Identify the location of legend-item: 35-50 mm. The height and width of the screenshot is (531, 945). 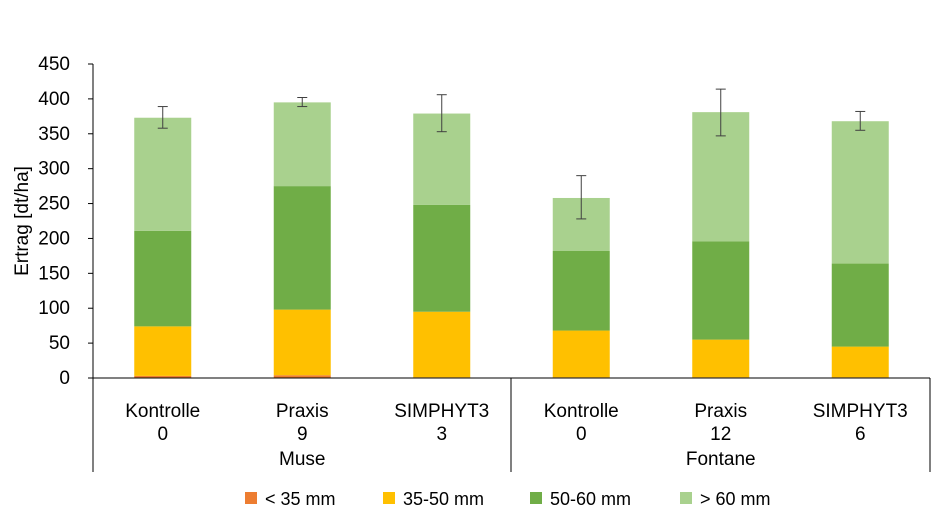
(433, 499).